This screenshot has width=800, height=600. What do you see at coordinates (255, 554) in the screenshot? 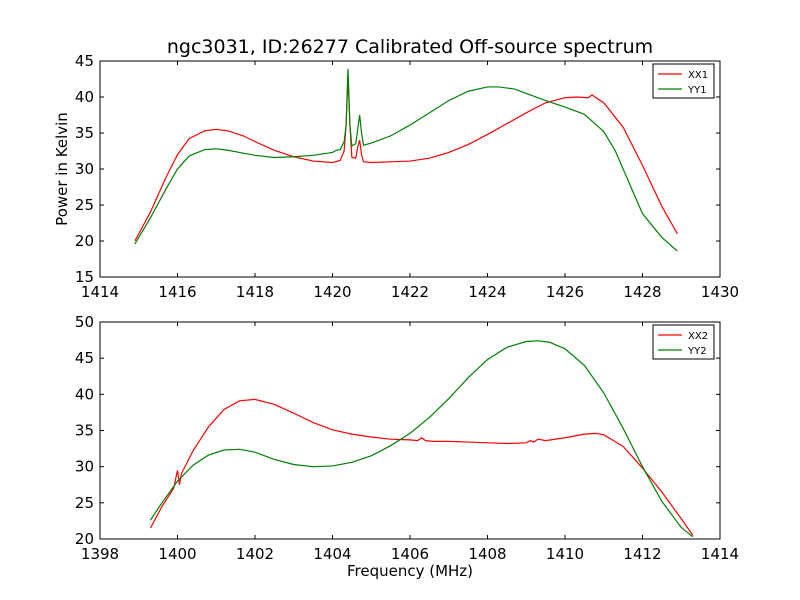
I see `x-tick-label: 1402` at bounding box center [255, 554].